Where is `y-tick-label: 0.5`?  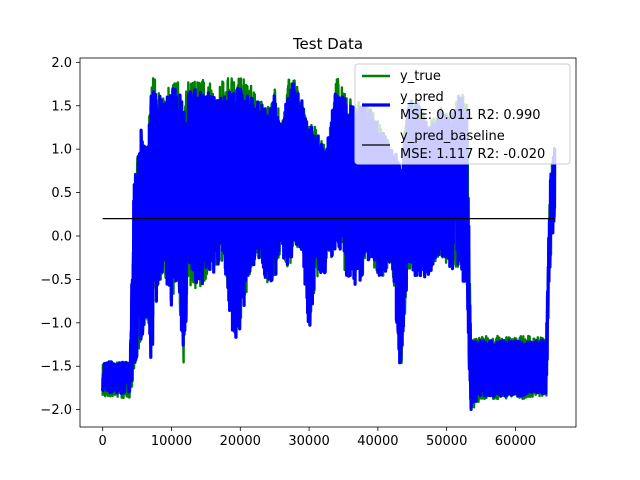 y-tick-label: 0.5 is located at coordinates (61, 193).